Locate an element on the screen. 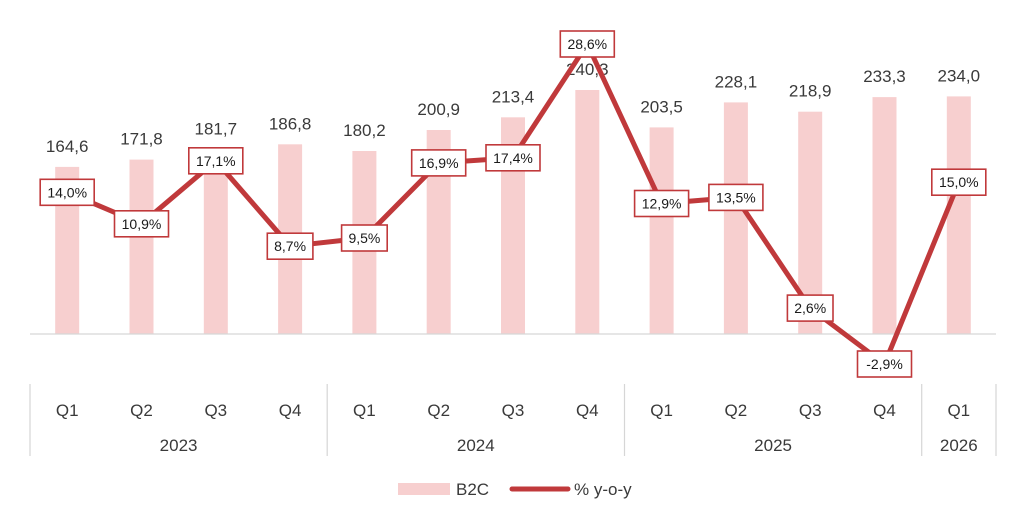  bar-value-label: 186,8 is located at coordinates (290, 123).